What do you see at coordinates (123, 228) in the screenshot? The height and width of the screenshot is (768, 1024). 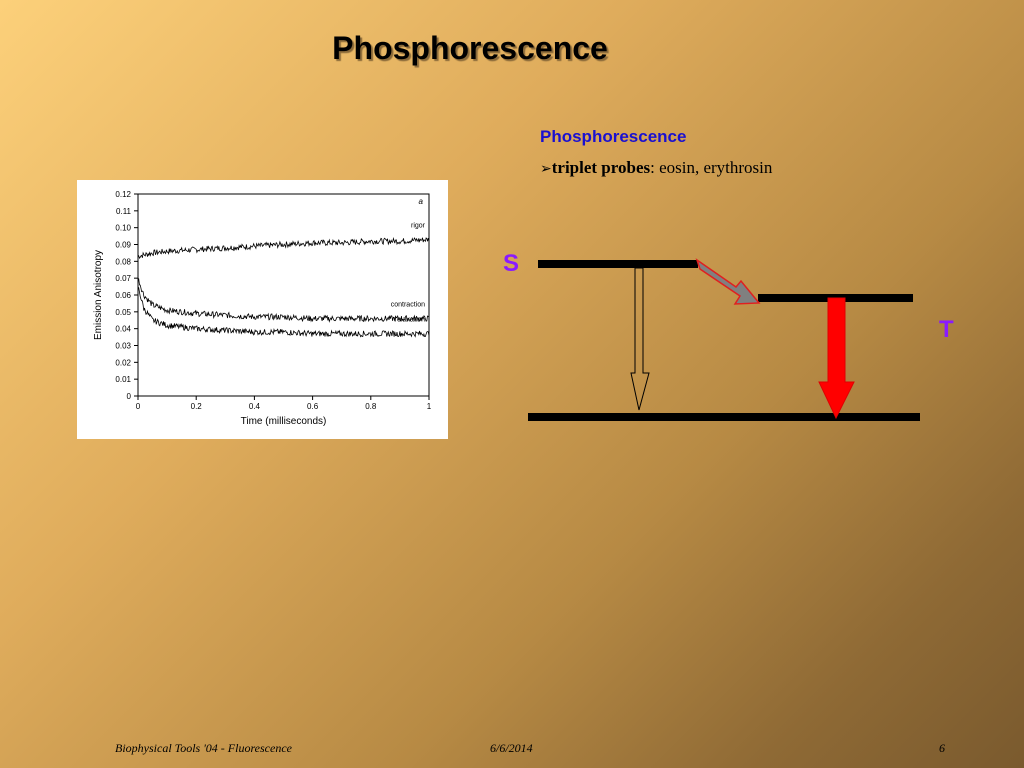 I see `y-tick-label: 0.10` at bounding box center [123, 228].